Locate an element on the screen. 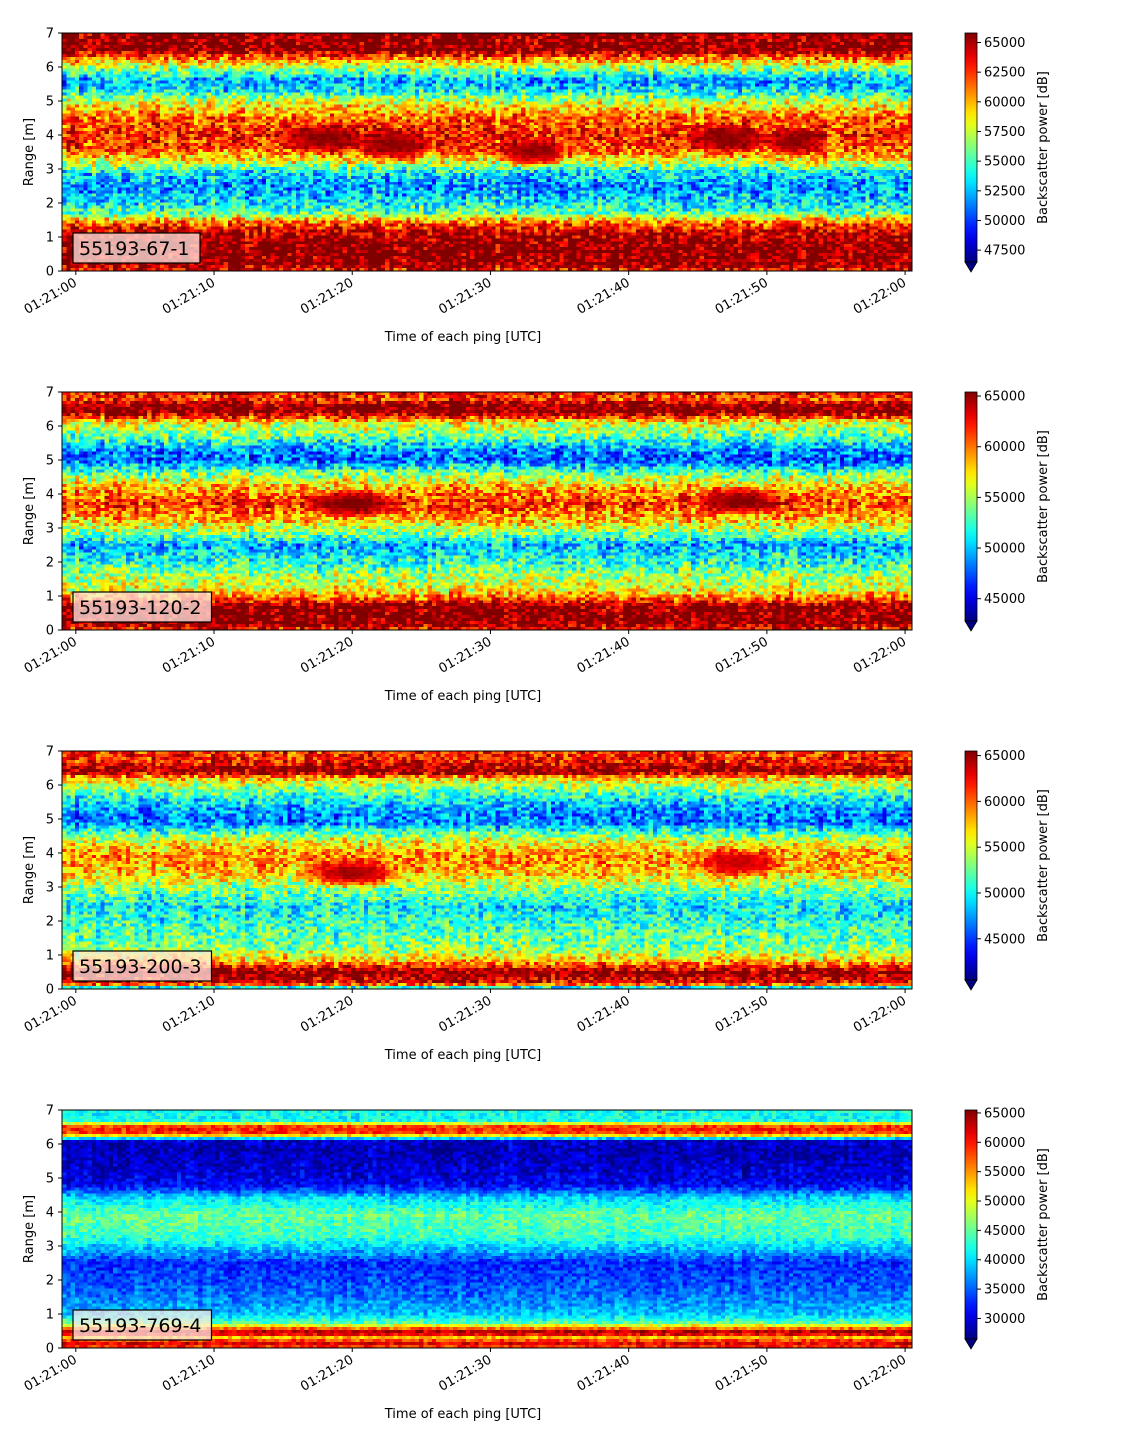 The height and width of the screenshot is (1436, 1140). svg-text: 55193-67-1 is located at coordinates (134, 249).